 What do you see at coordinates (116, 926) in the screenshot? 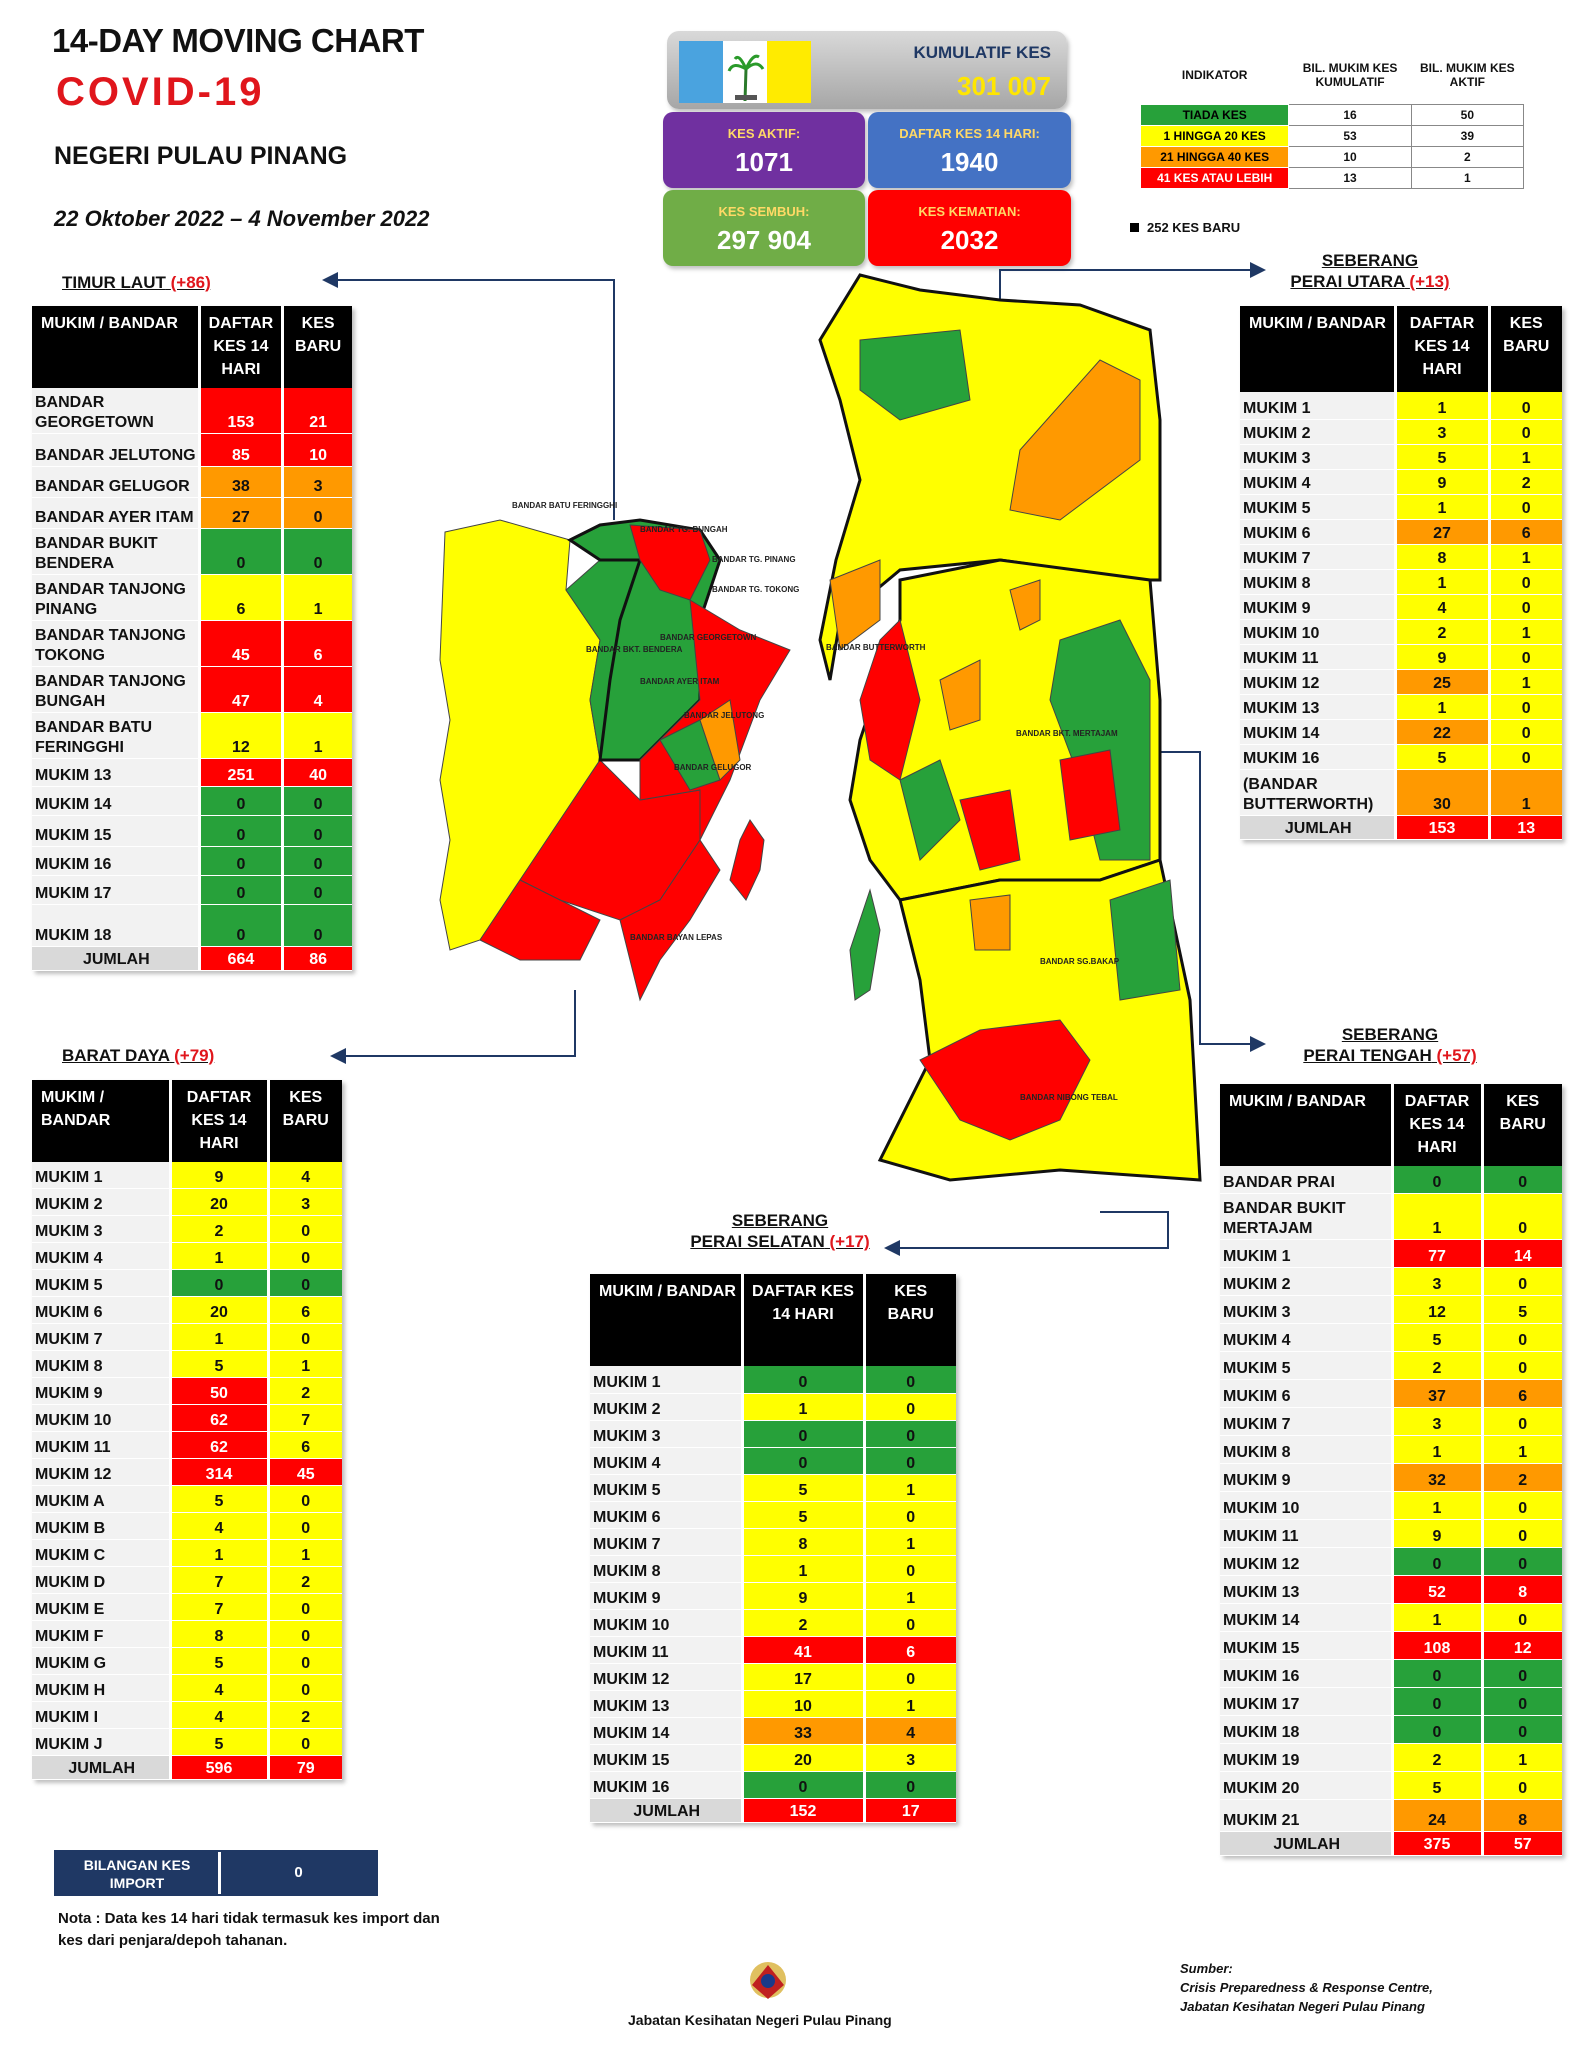
I see `row-name: MUKIM 18` at bounding box center [116, 926].